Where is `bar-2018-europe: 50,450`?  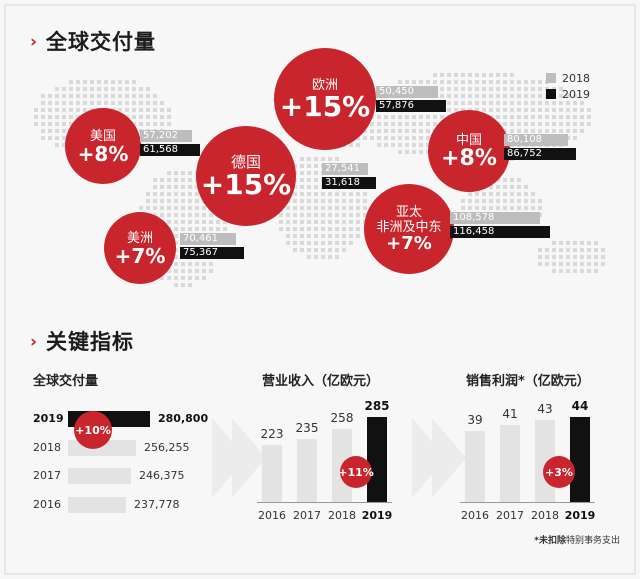
bar-2018-europe: 50,450 is located at coordinates (407, 92).